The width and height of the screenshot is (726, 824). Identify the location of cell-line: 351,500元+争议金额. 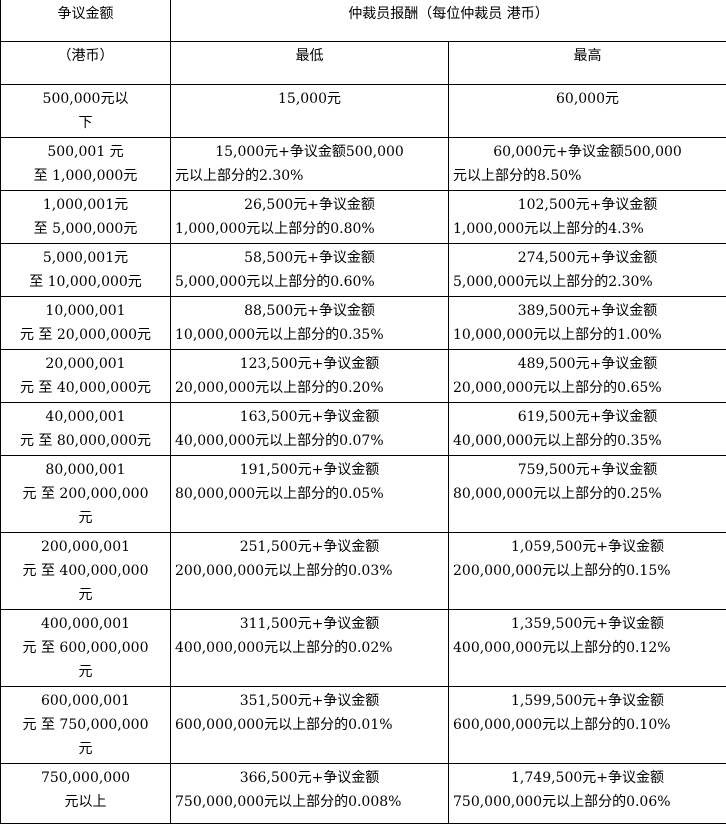
(309, 701).